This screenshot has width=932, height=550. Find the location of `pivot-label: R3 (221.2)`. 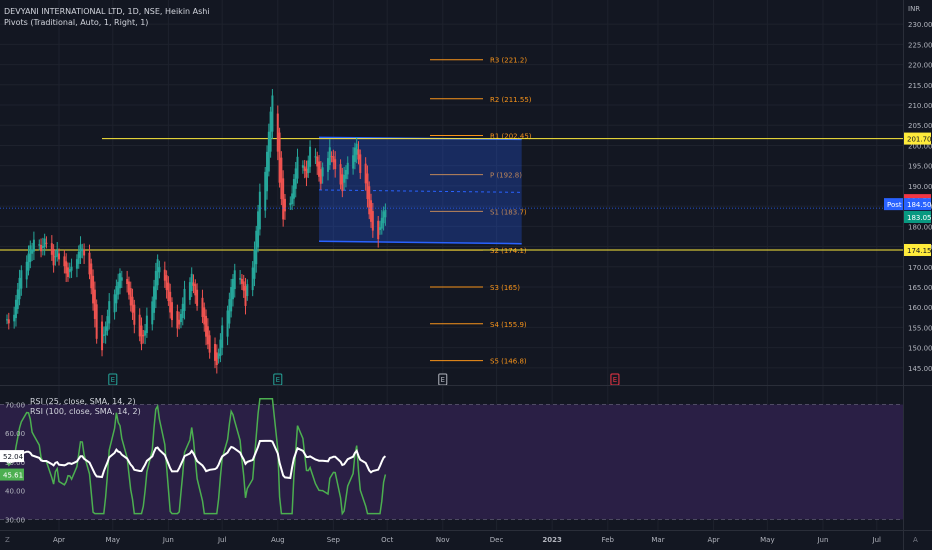

pivot-label: R3 (221.2) is located at coordinates (508, 61).